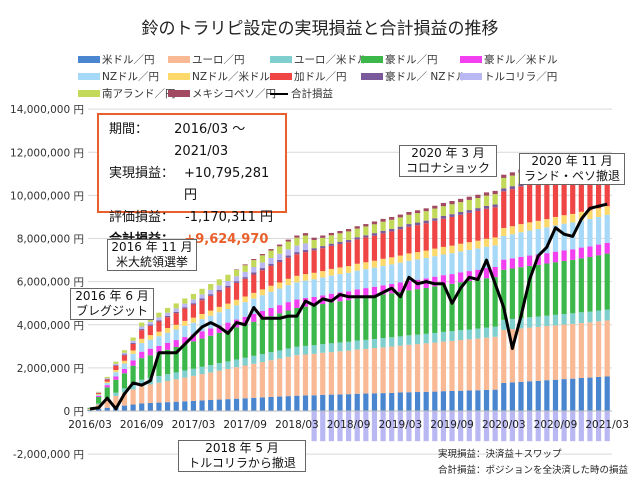 Image resolution: width=640 pixels, height=480 pixels. What do you see at coordinates (48, 455) in the screenshot?
I see `y-tick-label: -2,000,000 円` at bounding box center [48, 455].